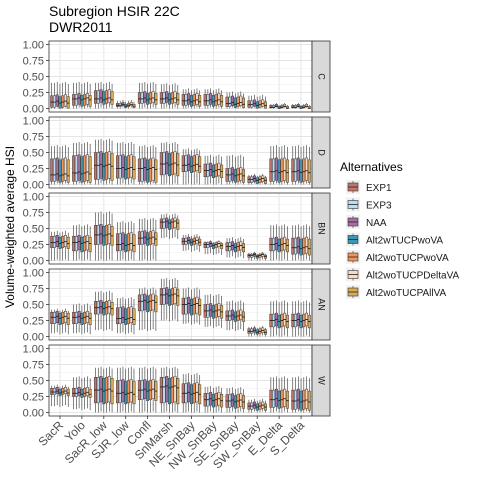 This screenshot has height=485, width=480. Describe the element at coordinates (322, 380) in the screenshot. I see `facet-strip-label: W` at that location.